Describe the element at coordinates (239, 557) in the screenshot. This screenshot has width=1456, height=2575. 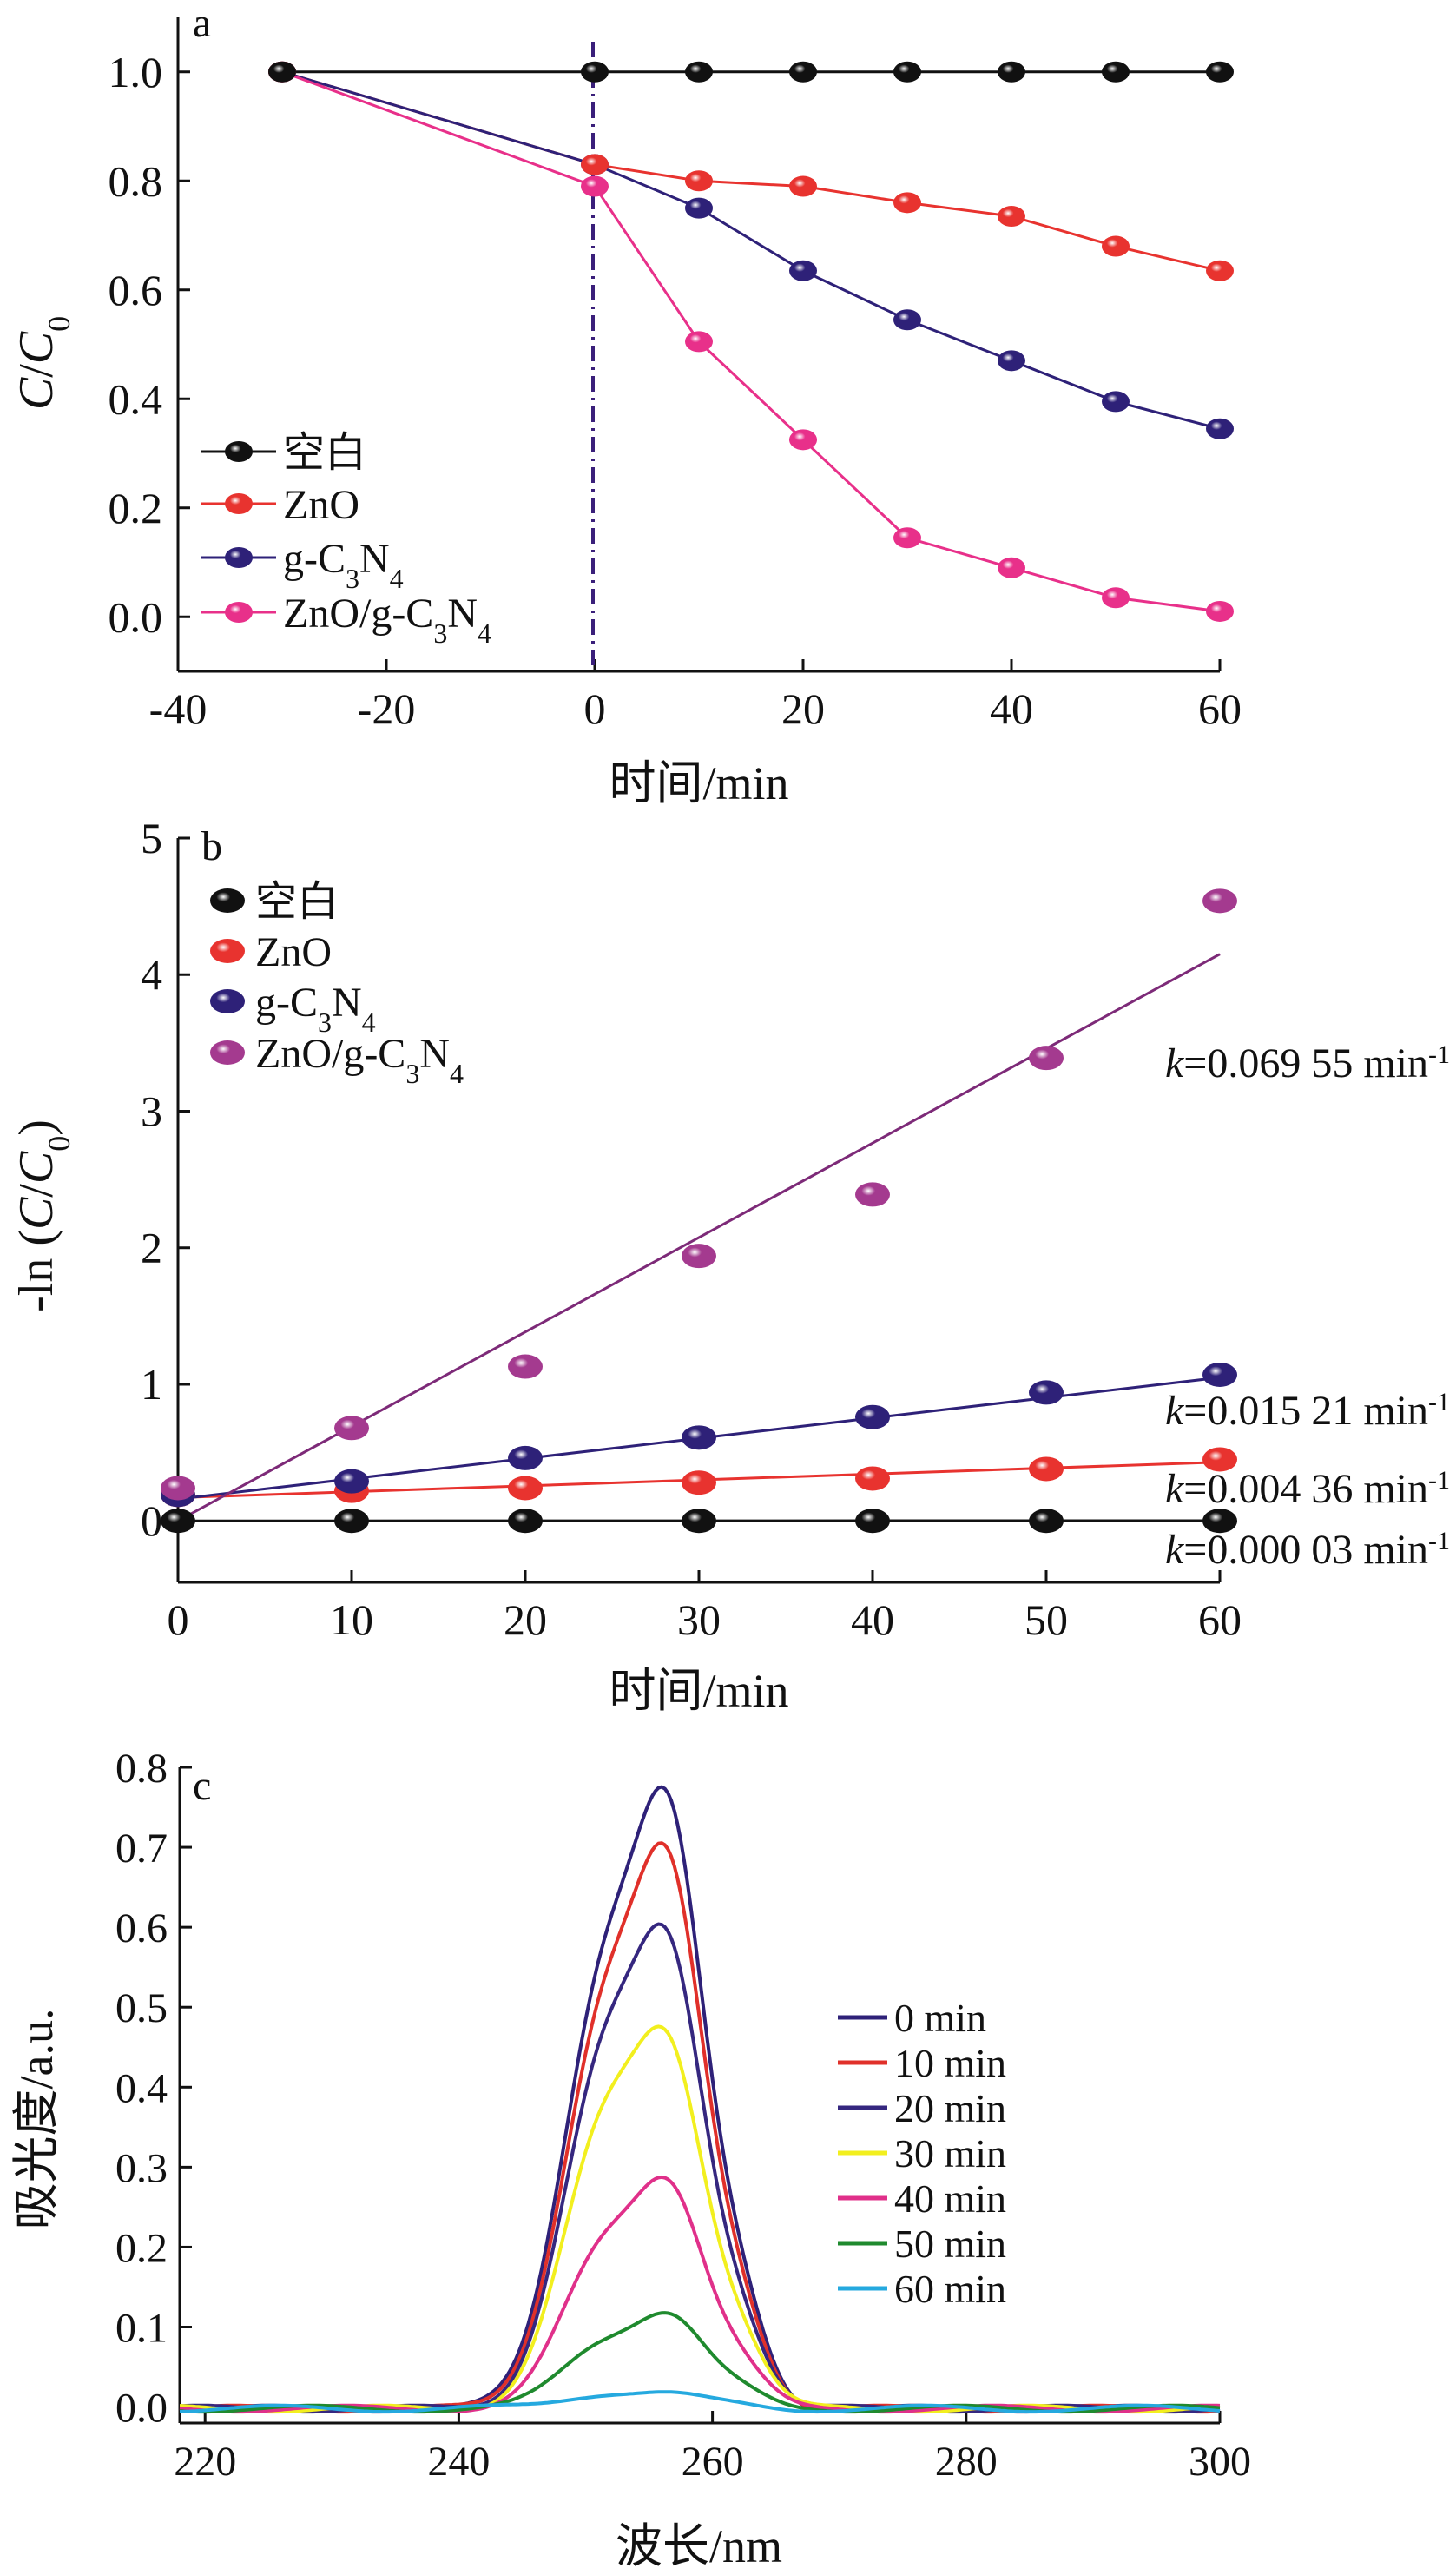
I see `panel-a-legend-marker-g-c3n4` at that location.